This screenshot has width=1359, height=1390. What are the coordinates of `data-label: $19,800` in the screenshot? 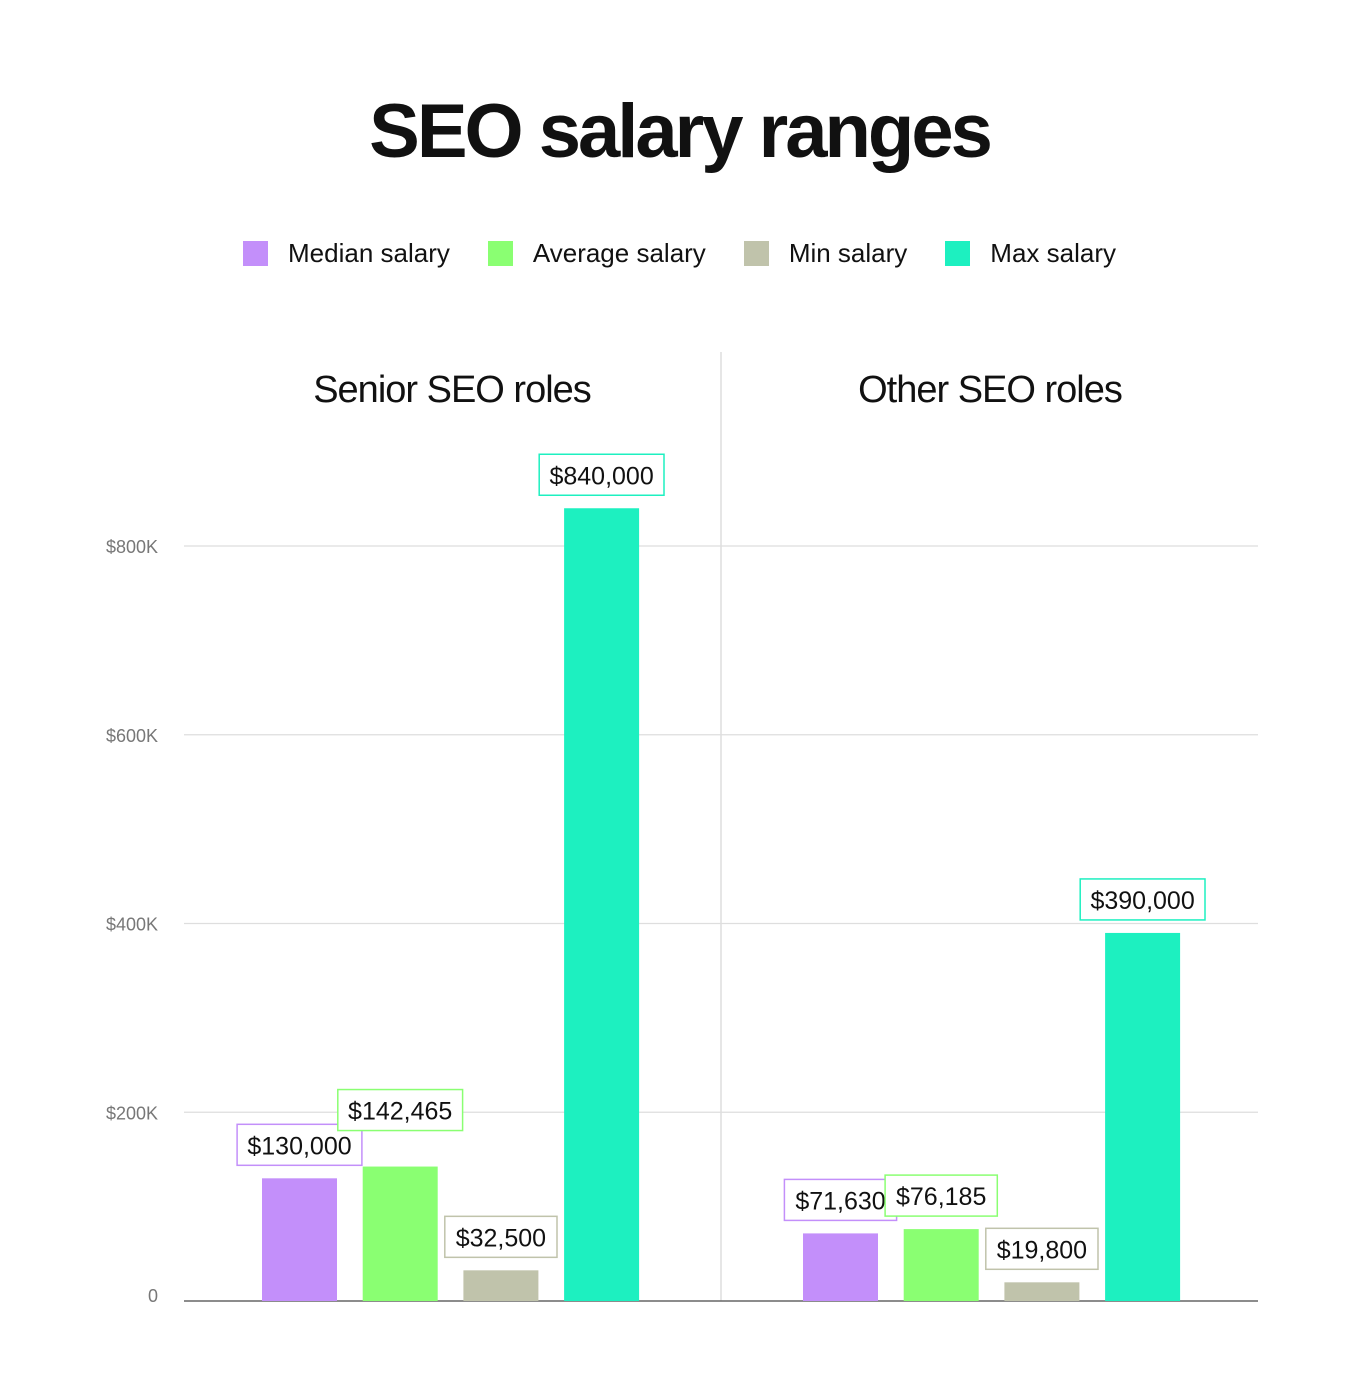 It's located at (1042, 1250).